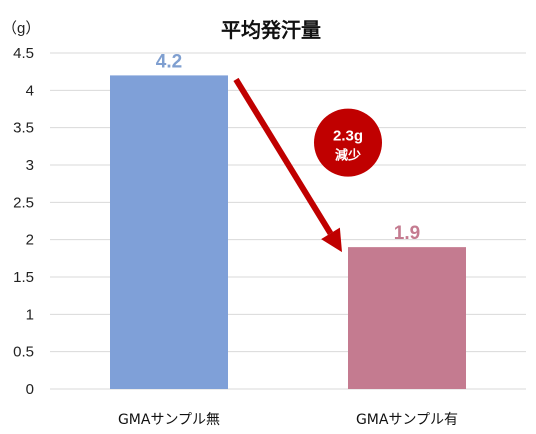  Describe the element at coordinates (21, 28) in the screenshot. I see `y-axis-unit-label: （g）` at that location.